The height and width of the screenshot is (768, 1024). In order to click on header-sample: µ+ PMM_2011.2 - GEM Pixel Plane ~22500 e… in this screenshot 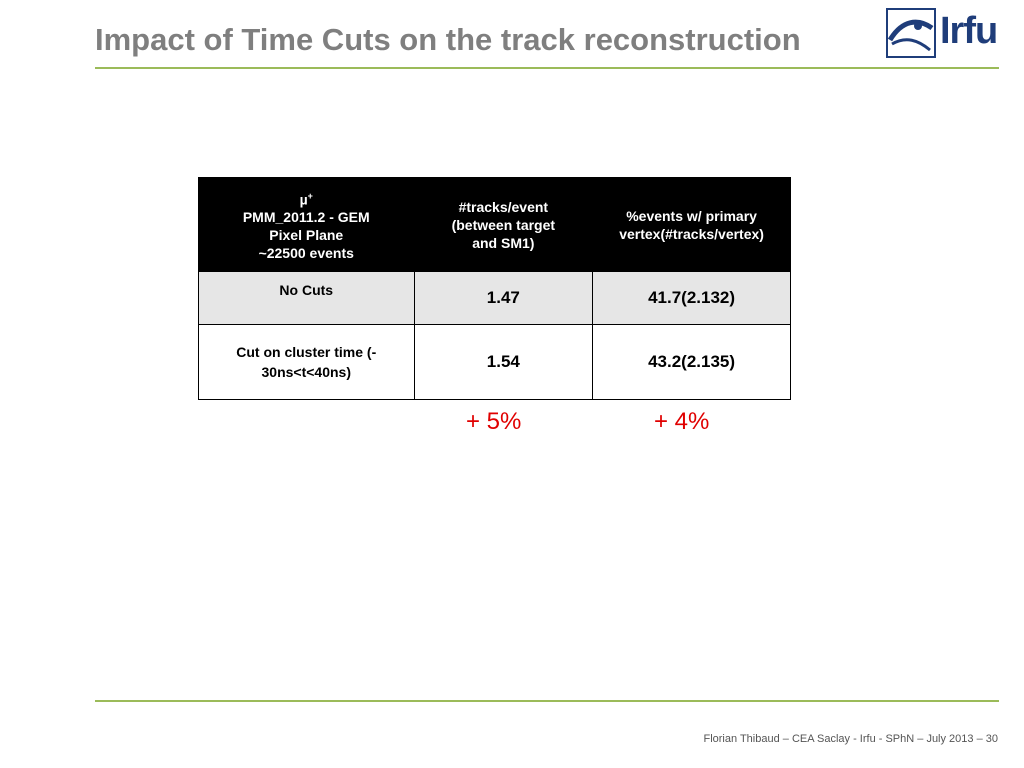, I will do `click(306, 224)`.